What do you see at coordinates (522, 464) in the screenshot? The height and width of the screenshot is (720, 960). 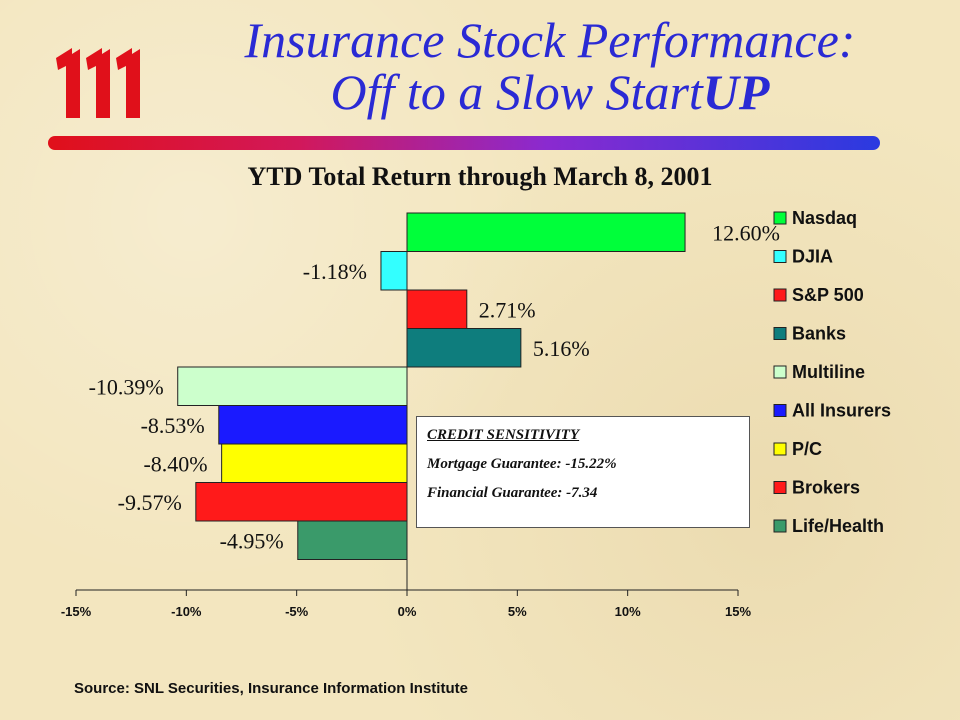 I see `credit-box-mortgage: Mortgage Guarantee: -15.22%` at bounding box center [522, 464].